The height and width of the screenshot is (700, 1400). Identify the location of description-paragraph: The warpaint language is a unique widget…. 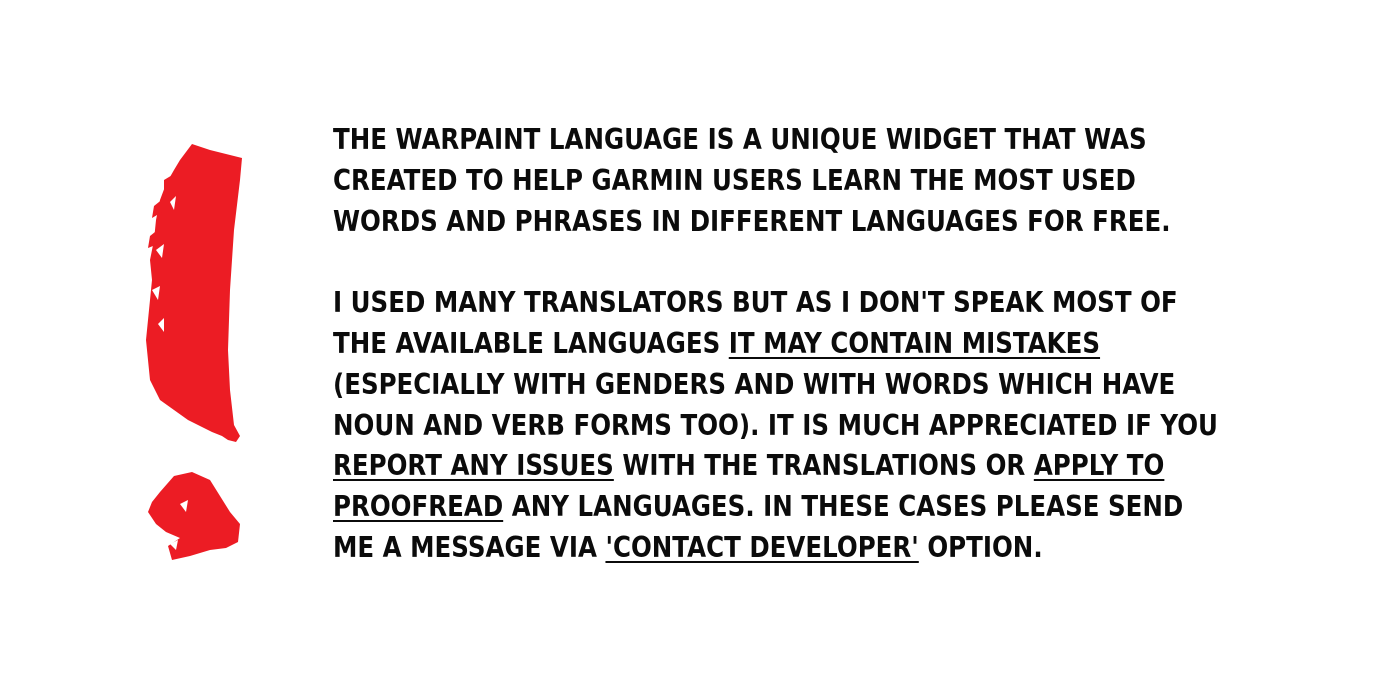
(780, 181).